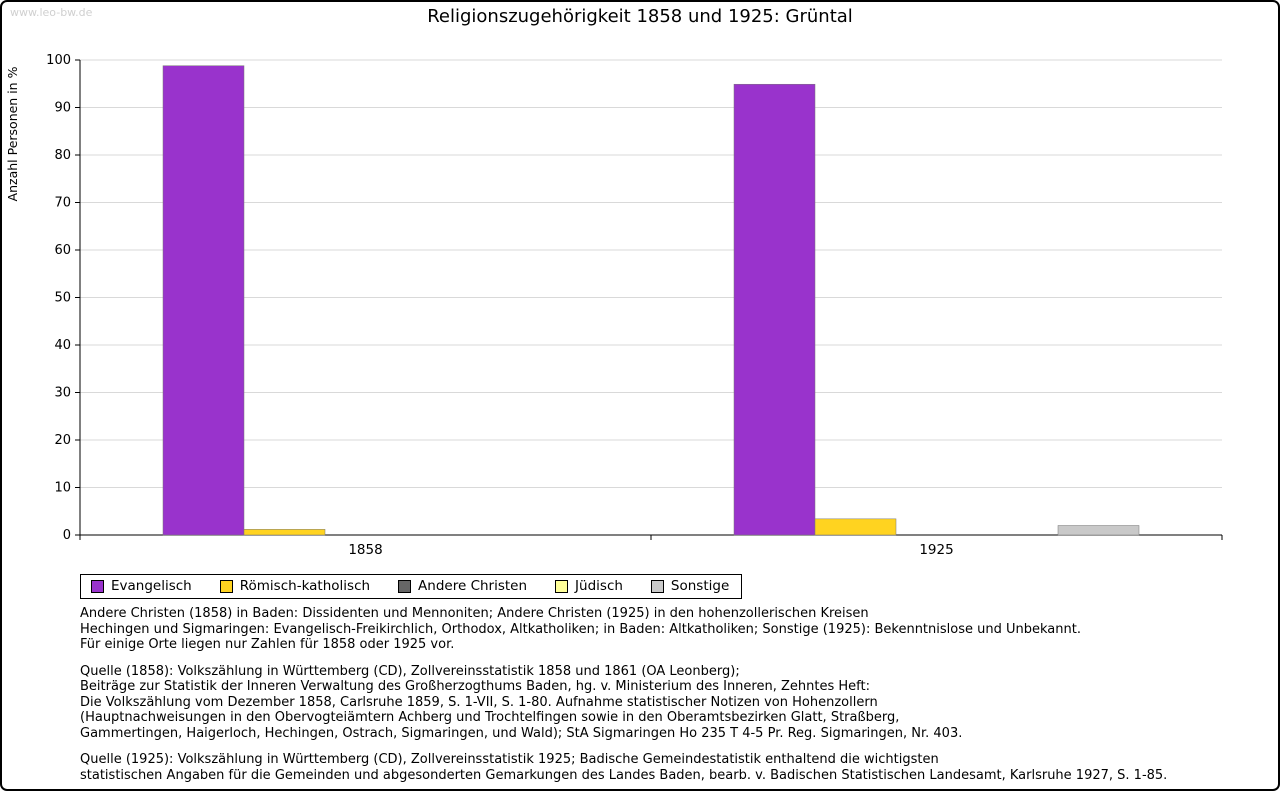 The width and height of the screenshot is (1280, 791). I want to click on legend-label: Jüdisch, so click(599, 586).